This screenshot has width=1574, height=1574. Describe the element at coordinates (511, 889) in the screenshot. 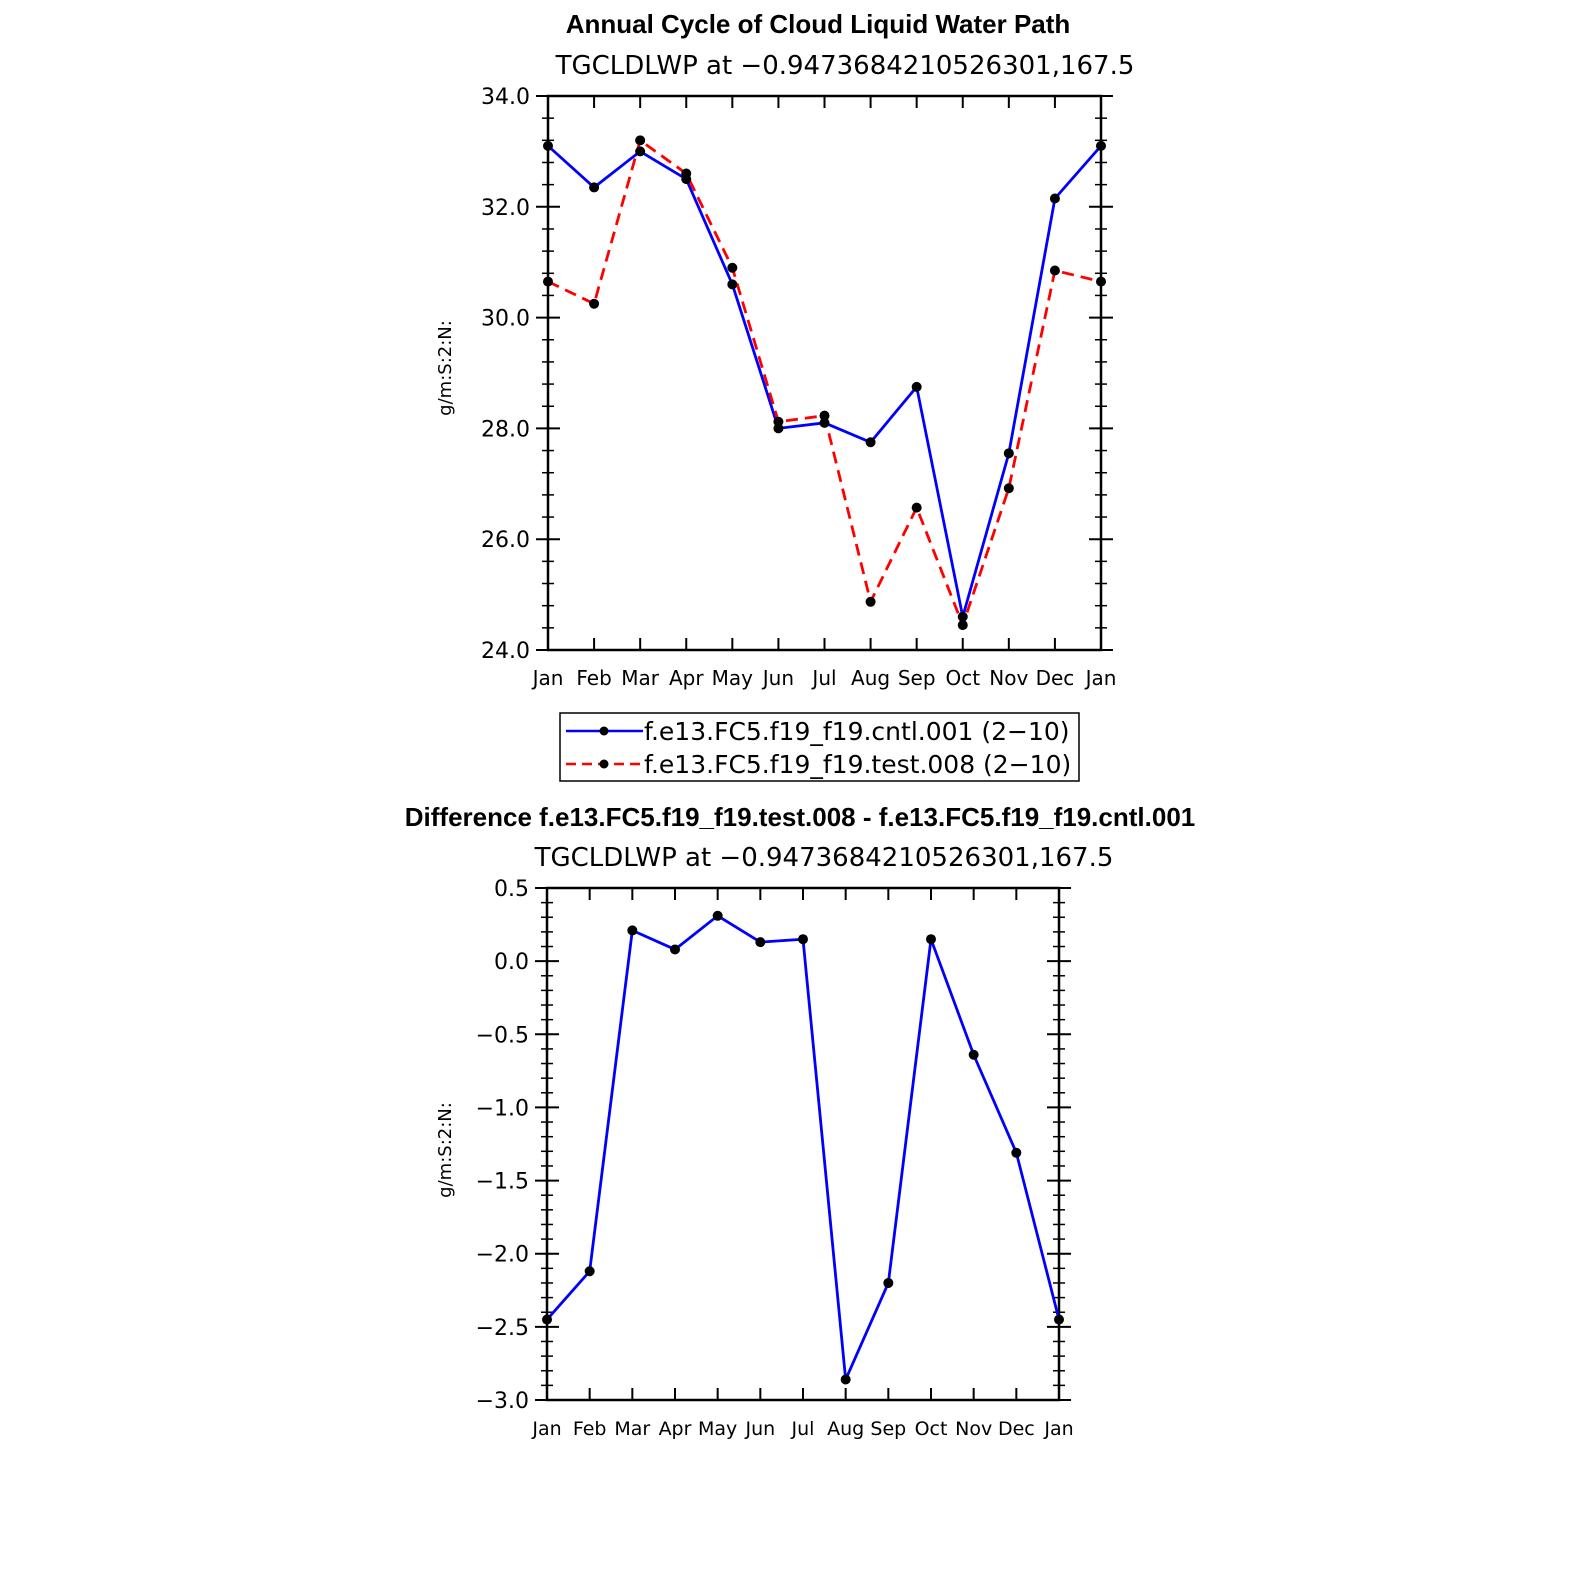

I see `y-tick-label: 0.5` at that location.